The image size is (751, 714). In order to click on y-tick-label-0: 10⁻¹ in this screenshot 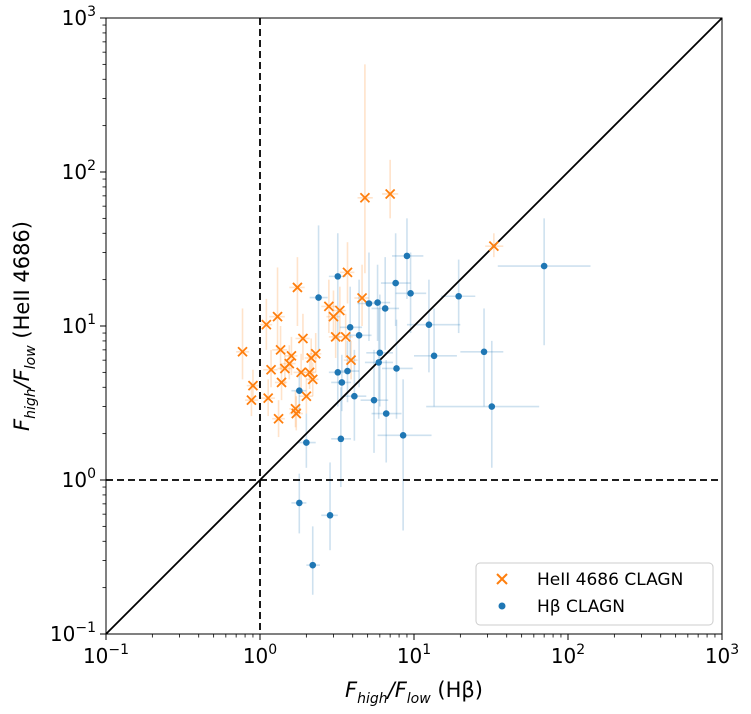, I will do `click(73, 633)`.